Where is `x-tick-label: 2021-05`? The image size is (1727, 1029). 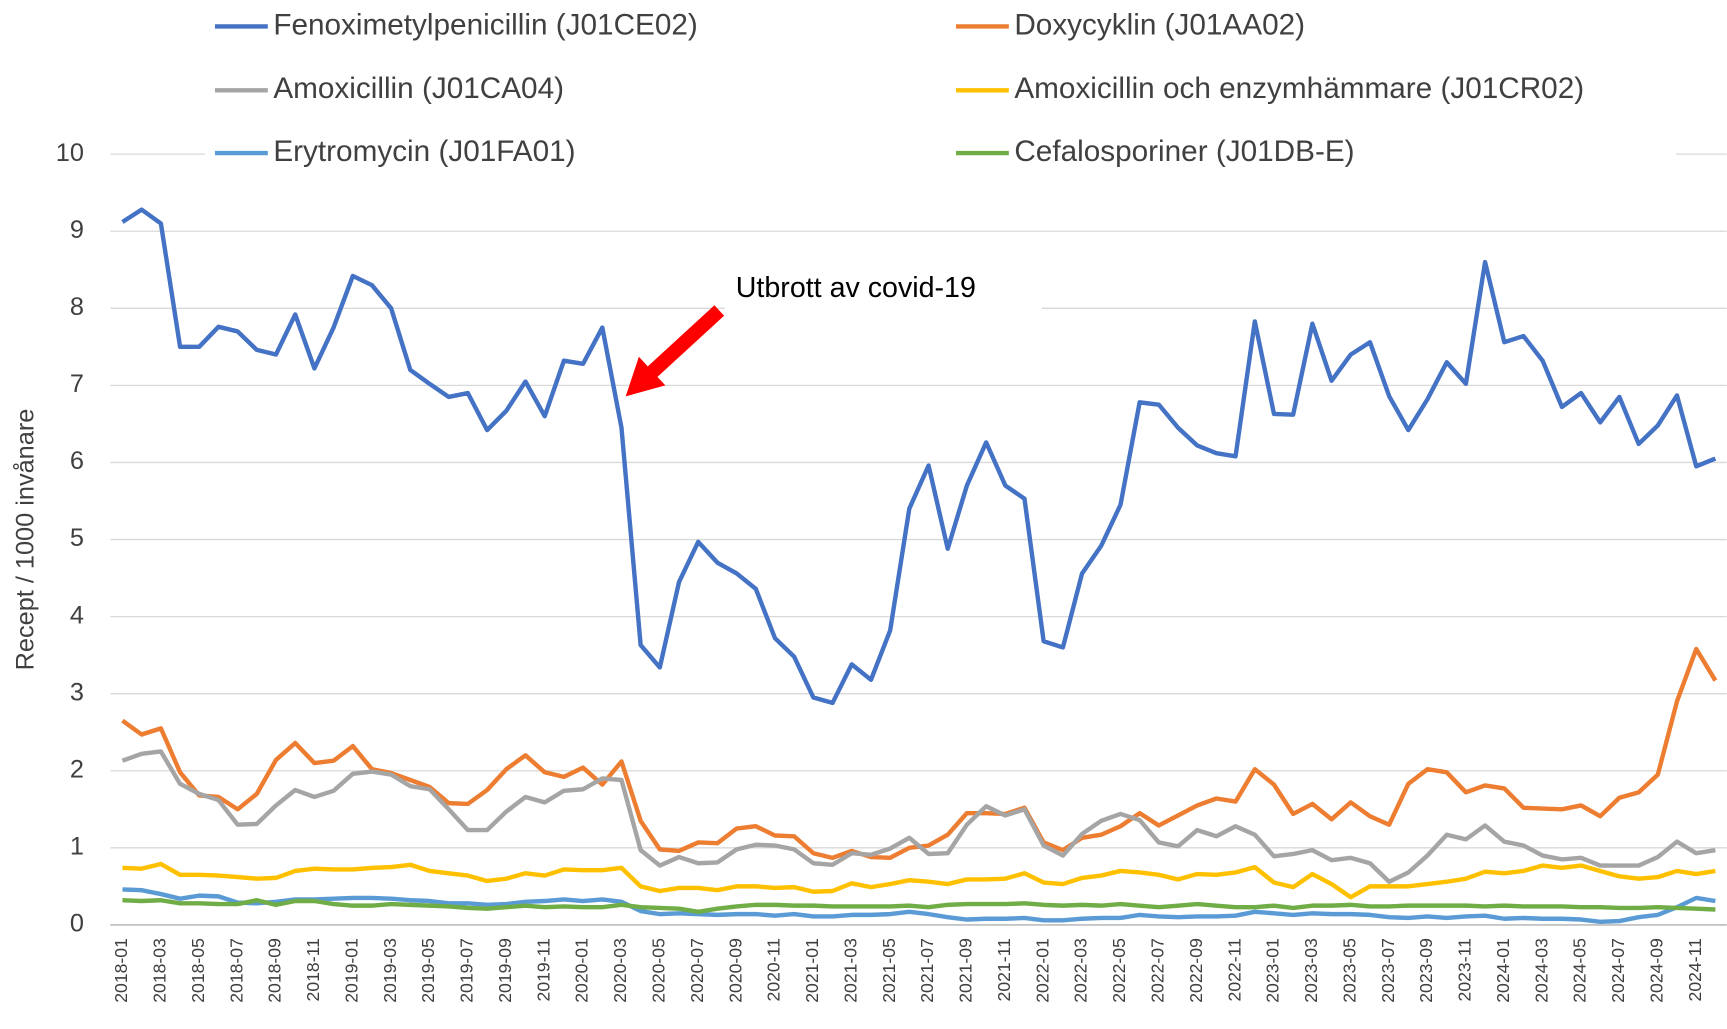
x-tick-label: 2021-05 is located at coordinates (889, 970).